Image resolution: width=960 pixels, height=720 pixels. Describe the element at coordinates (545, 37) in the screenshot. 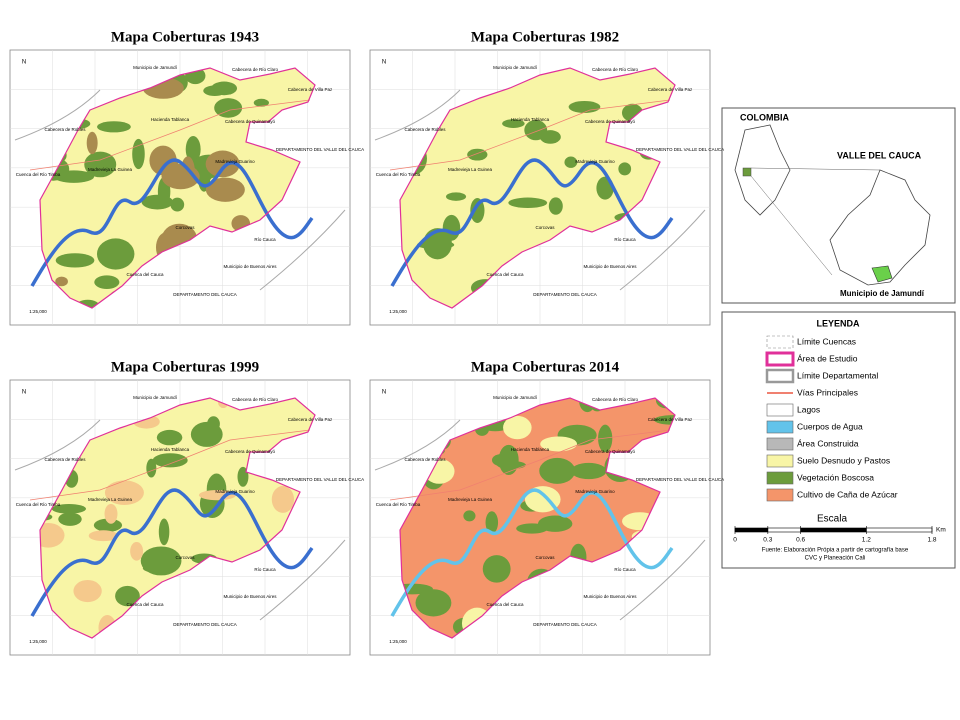

I see `map-title: Mapa Coberturas 1982` at that location.